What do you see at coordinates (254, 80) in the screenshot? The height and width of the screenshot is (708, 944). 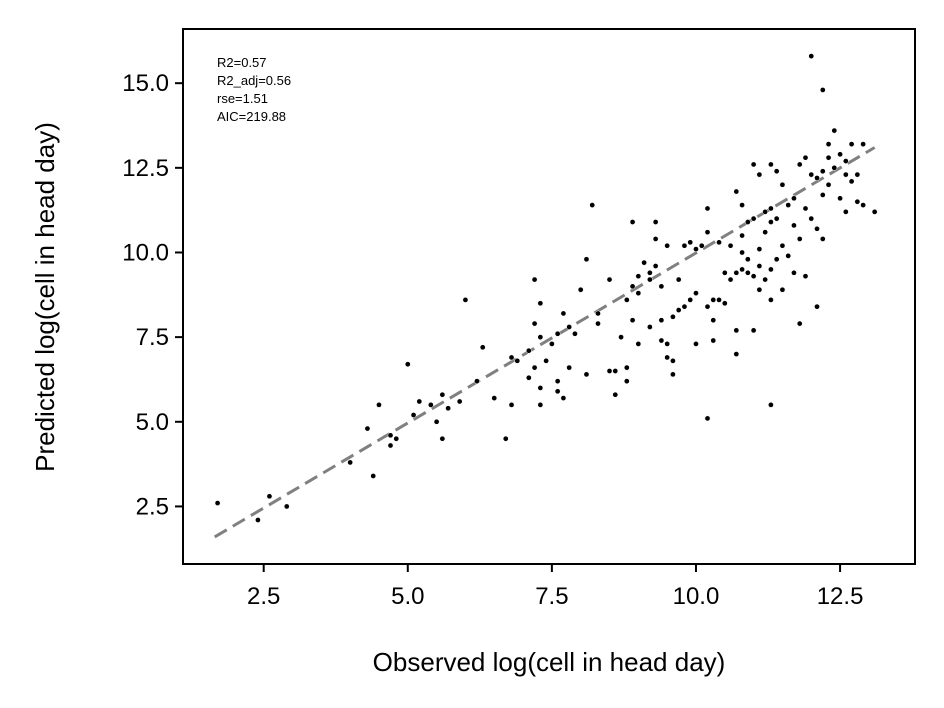 I see `stat-line: R2_adj=0.56` at bounding box center [254, 80].